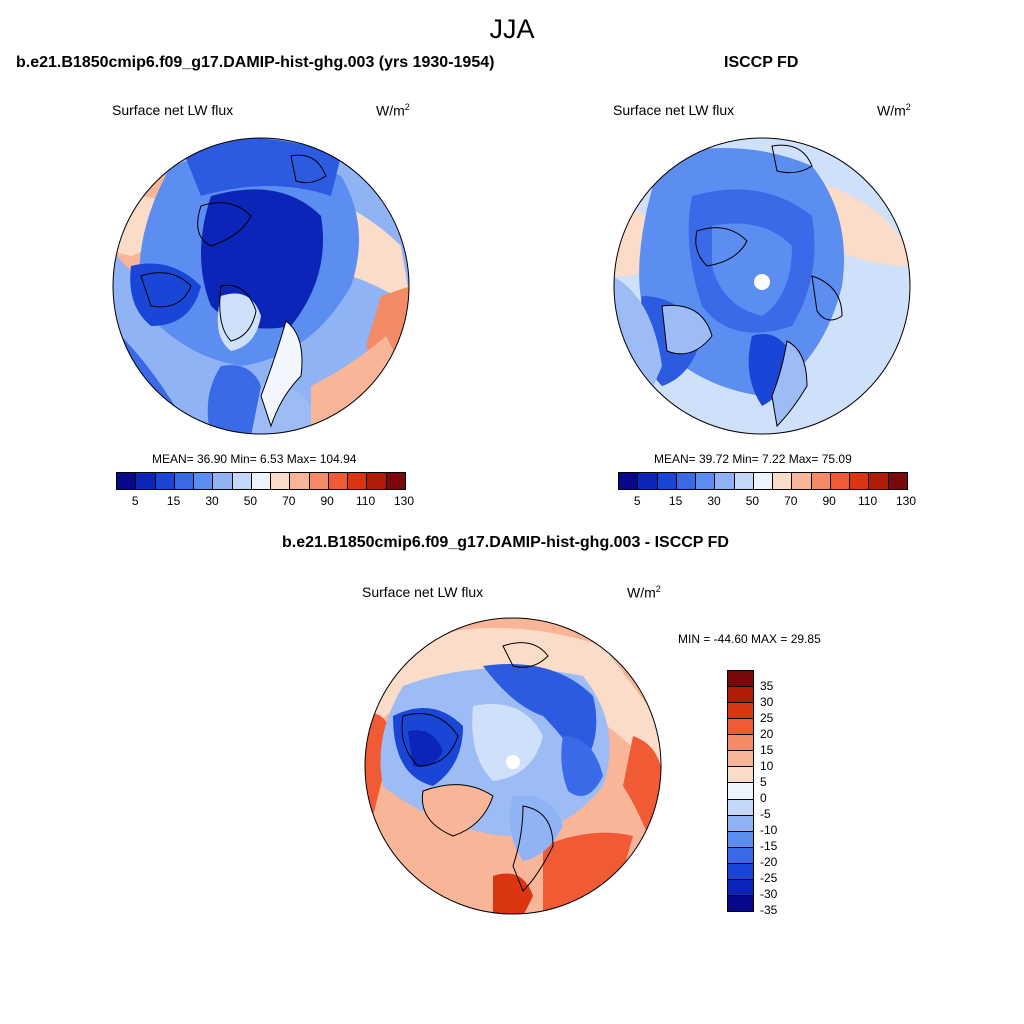  What do you see at coordinates (261, 286) in the screenshot?
I see `left-polar-map` at bounding box center [261, 286].